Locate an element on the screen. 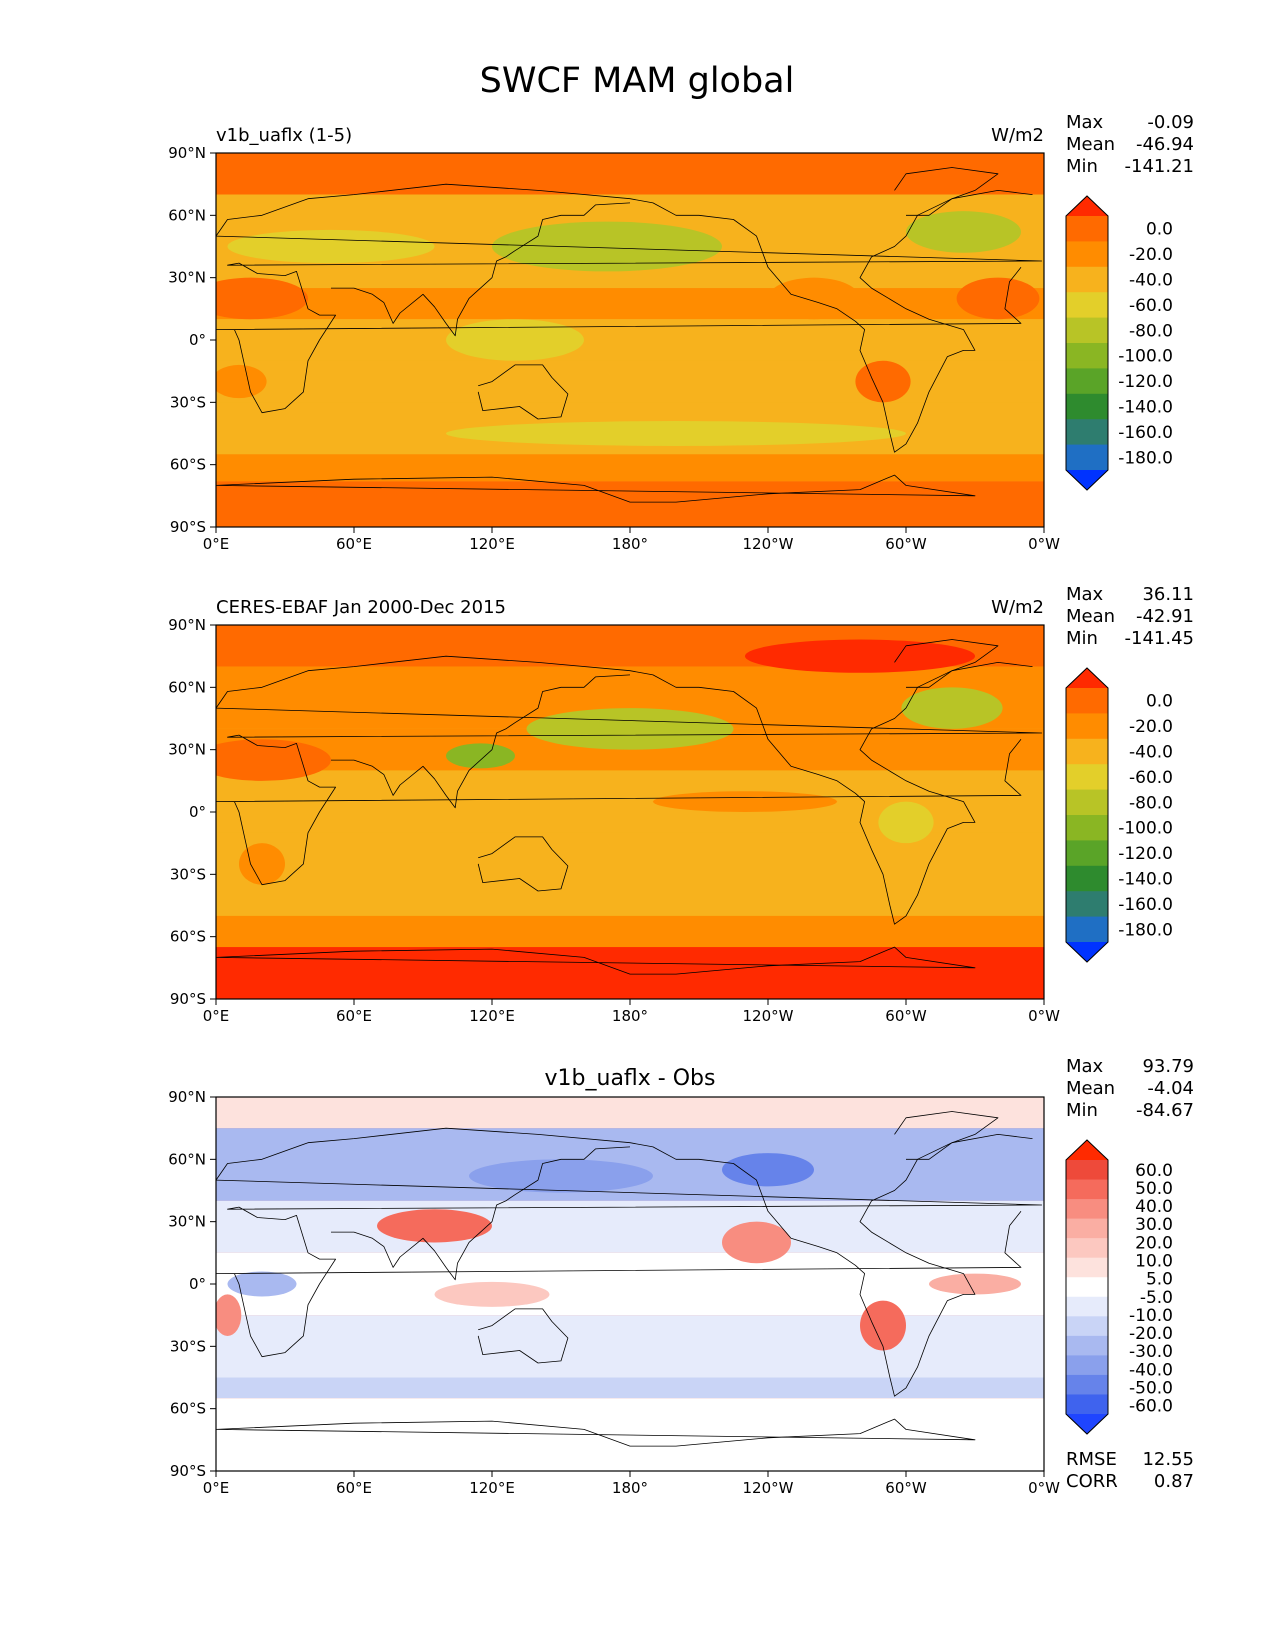 Image resolution: width=1275 pixels, height=1650 pixels. colorbar-tick-label: 30.0 is located at coordinates (1154, 1225).